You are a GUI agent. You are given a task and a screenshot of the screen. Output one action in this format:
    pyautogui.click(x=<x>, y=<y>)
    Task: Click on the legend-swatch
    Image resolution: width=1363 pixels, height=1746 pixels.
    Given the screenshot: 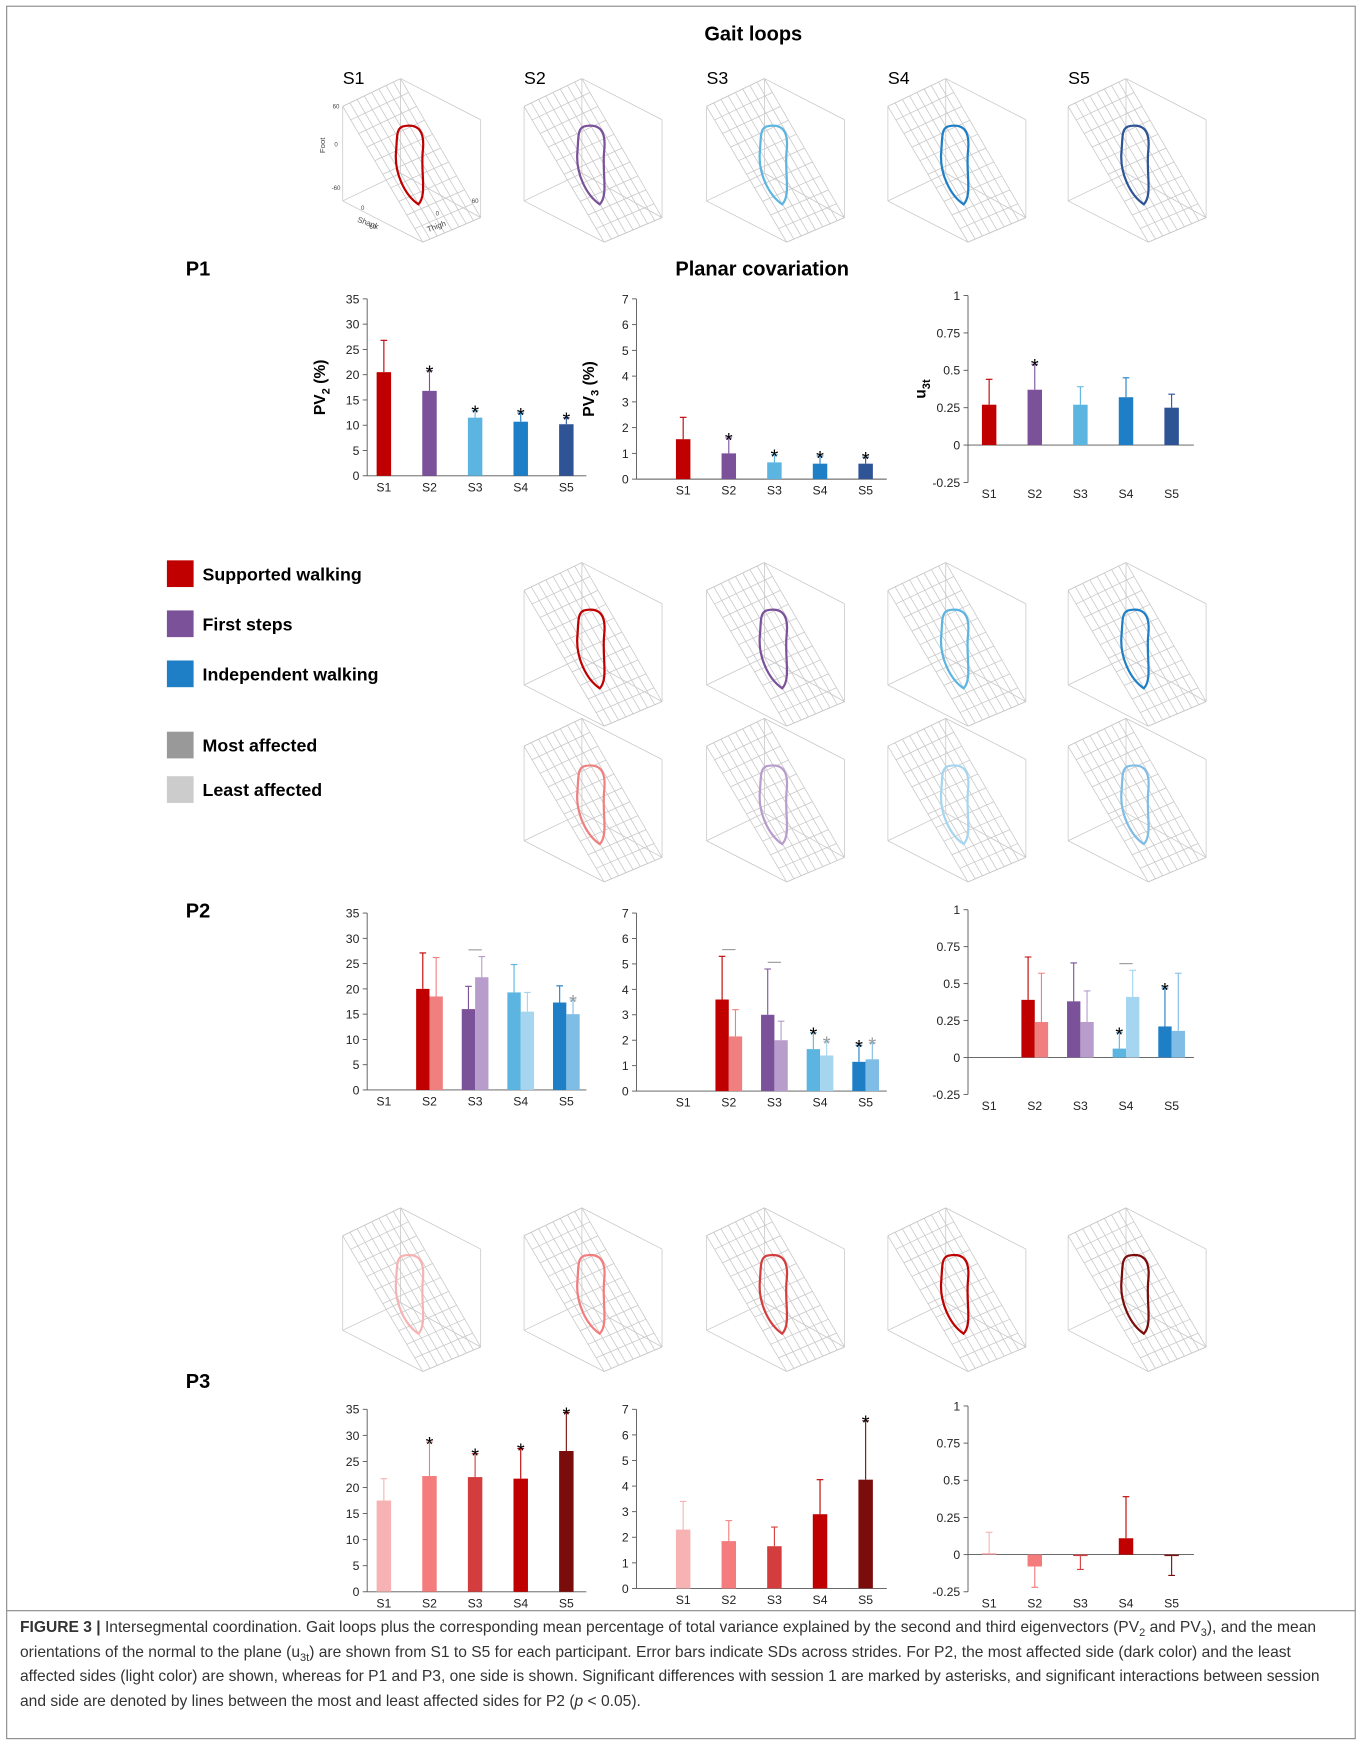 What is the action you would take?
    pyautogui.click(x=180, y=574)
    